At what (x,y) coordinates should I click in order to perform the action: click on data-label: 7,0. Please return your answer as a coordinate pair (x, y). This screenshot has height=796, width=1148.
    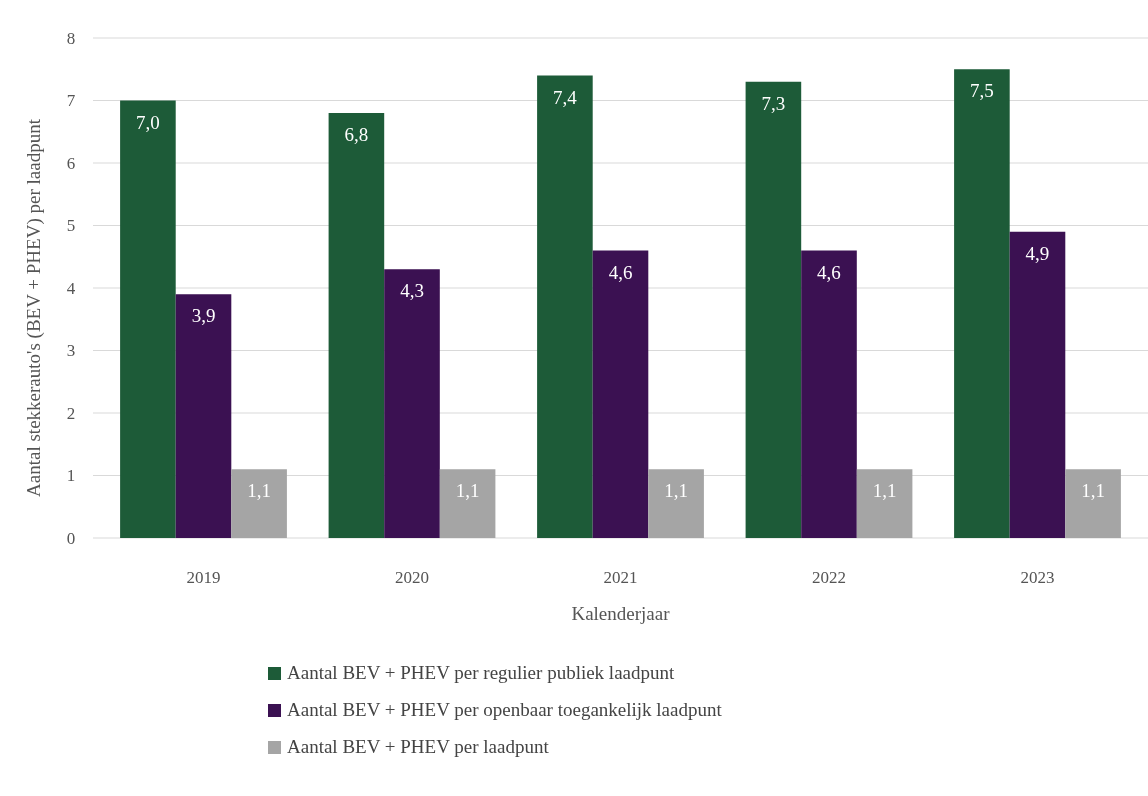
    Looking at the image, I should click on (148, 122).